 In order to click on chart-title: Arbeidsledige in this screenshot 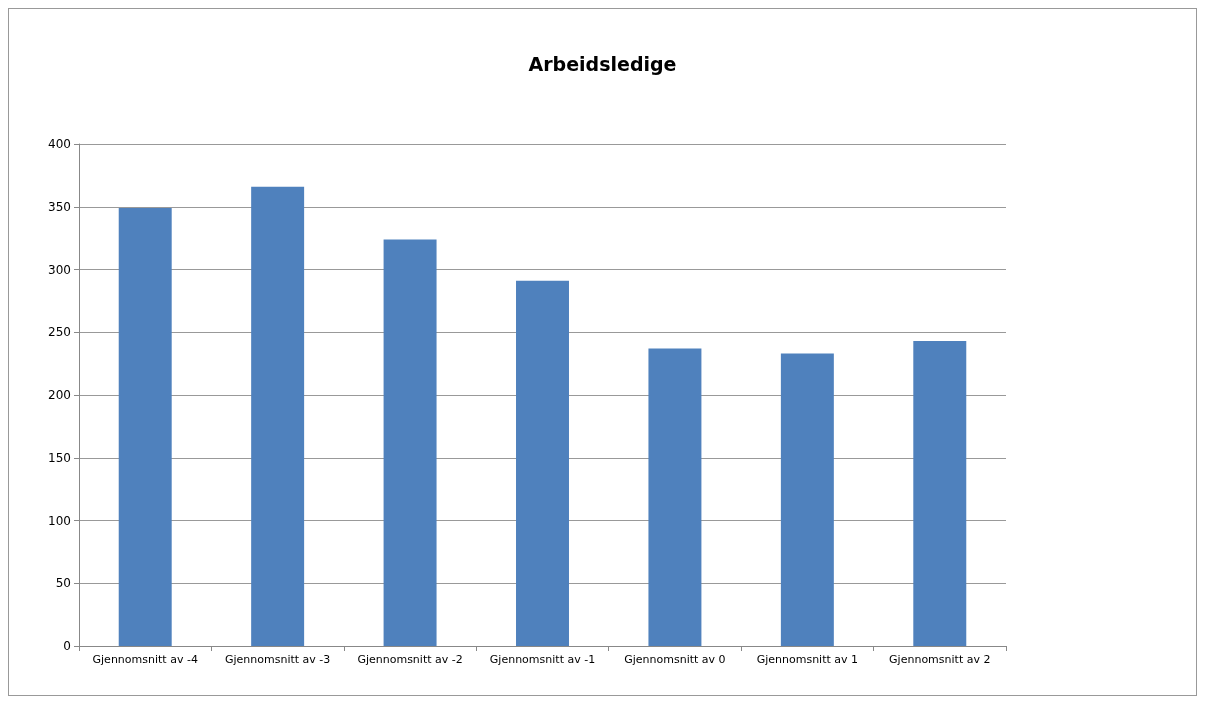, I will do `click(602, 63)`.